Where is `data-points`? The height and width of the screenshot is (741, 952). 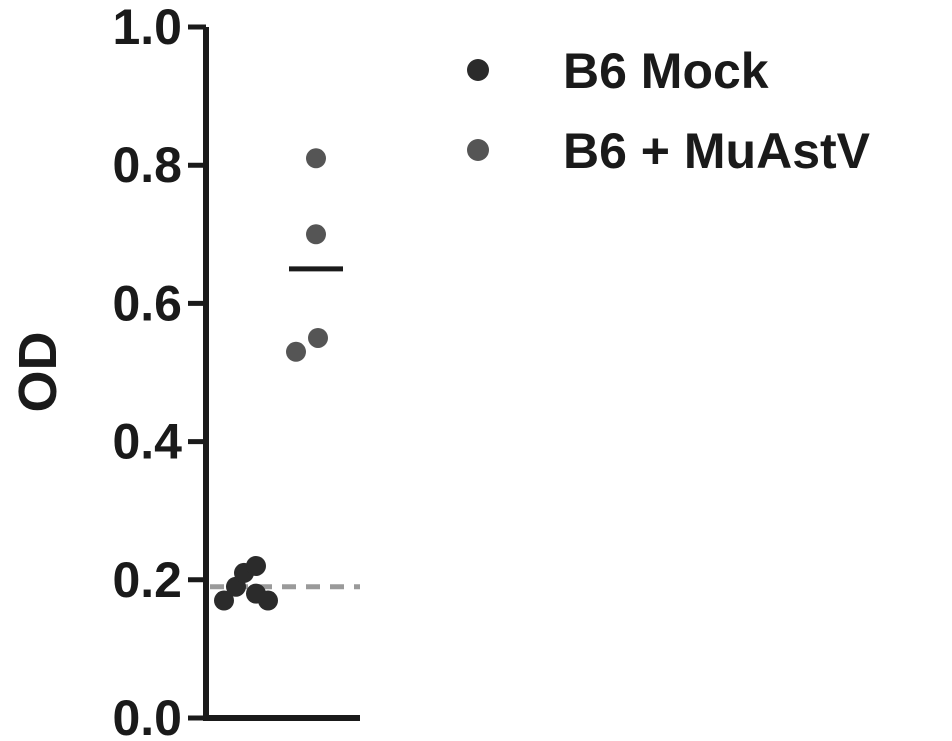 data-points is located at coordinates (278, 379).